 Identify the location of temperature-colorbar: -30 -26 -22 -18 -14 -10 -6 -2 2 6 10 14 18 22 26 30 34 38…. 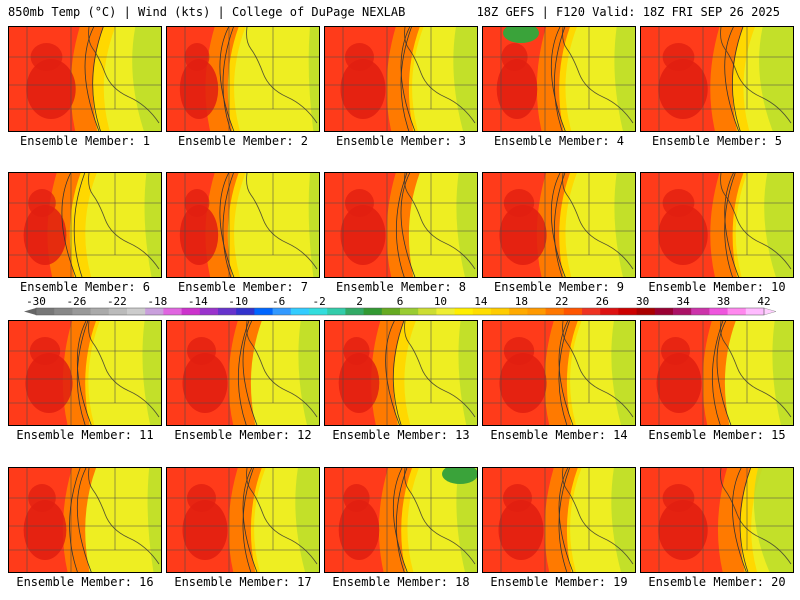
(400, 309).